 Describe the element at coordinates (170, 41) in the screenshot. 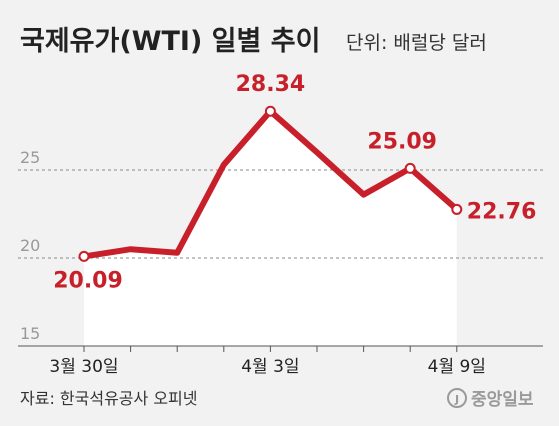

I see `chart-title: 국제유가(WTI) 일별 추이` at that location.